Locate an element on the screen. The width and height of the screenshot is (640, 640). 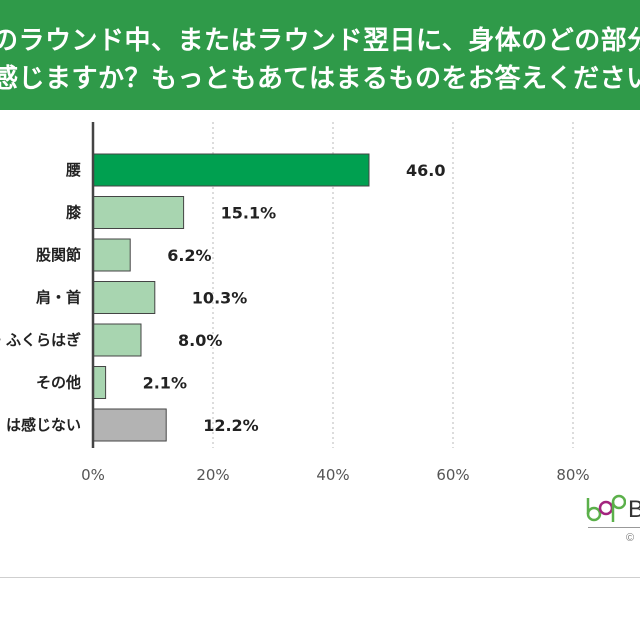
category-label-3: 肩・首 is located at coordinates (58, 298).